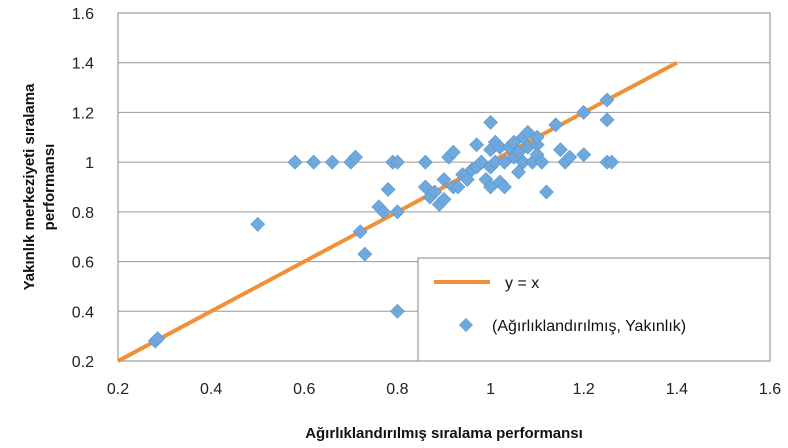  Describe the element at coordinates (304, 389) in the screenshot. I see `x-tick-label: 0.6` at that location.